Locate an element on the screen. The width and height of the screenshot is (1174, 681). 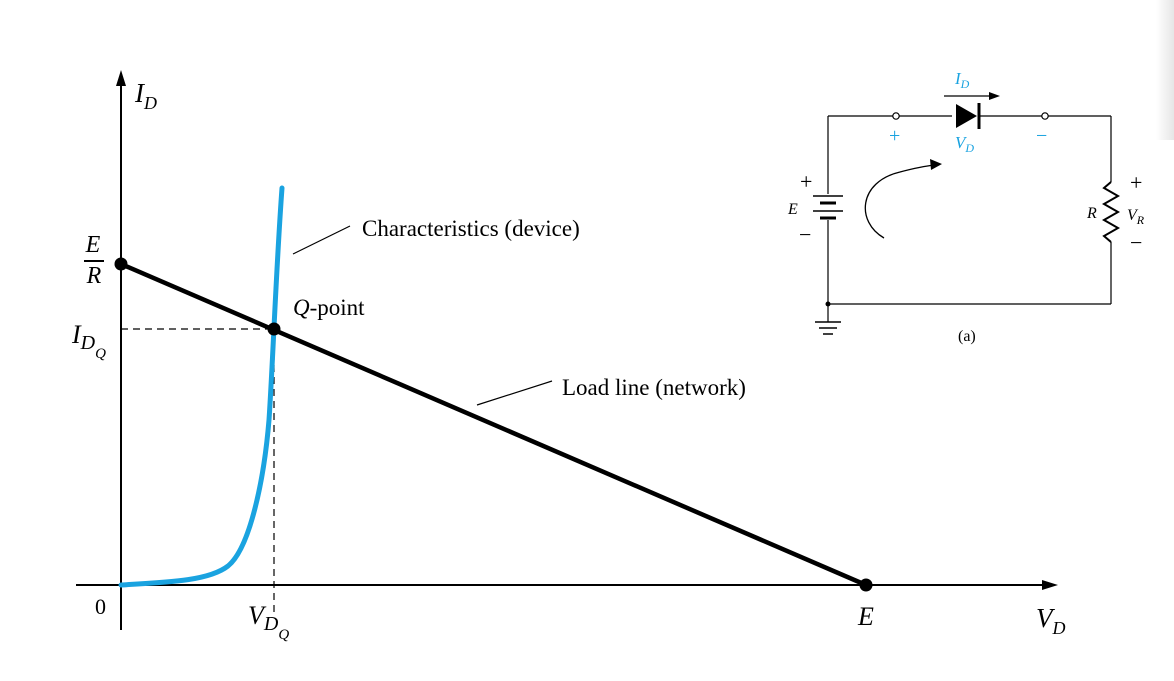
diode-plus-sign: + is located at coordinates (894, 136).